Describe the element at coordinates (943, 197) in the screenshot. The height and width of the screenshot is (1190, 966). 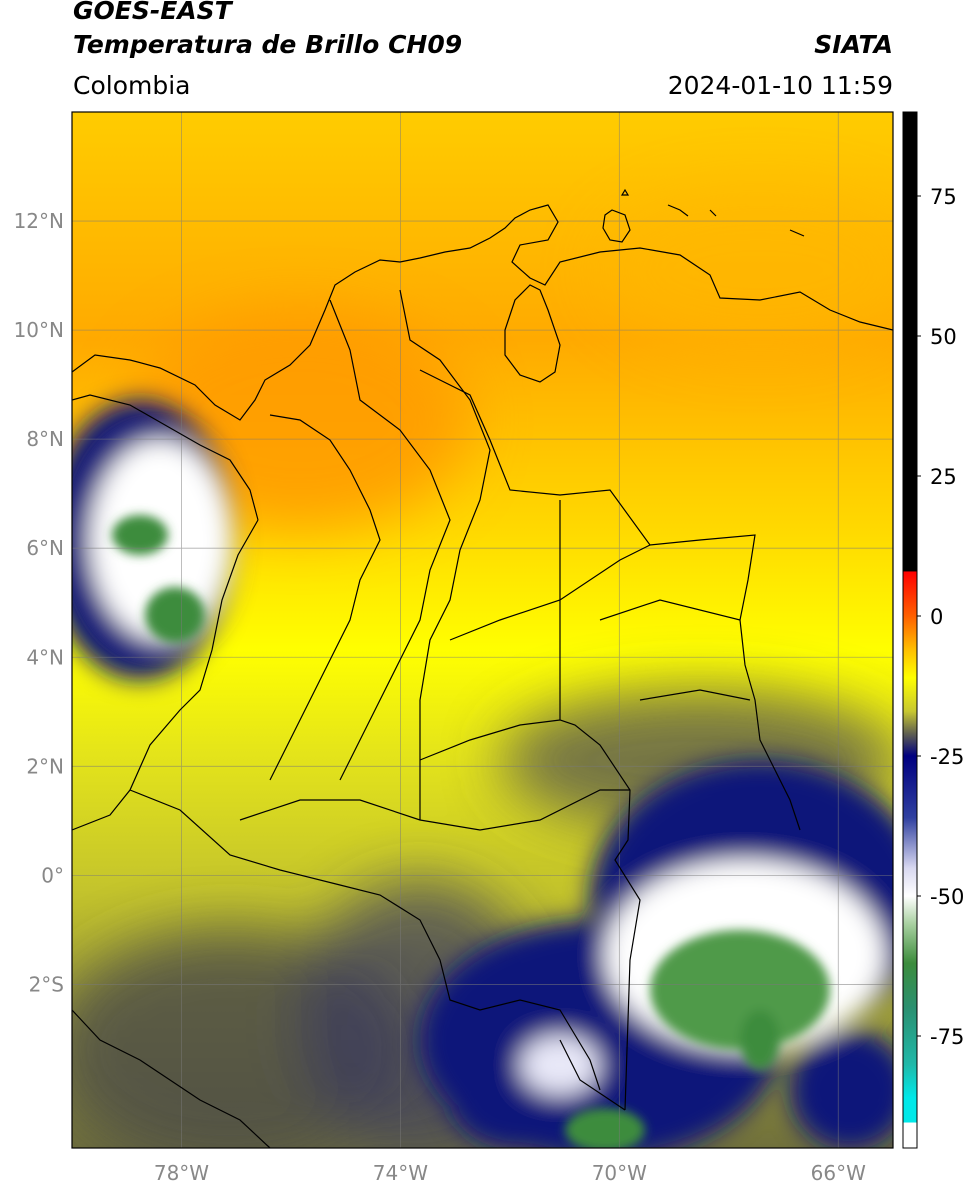
I see `colorbar-tick-label: 75` at that location.